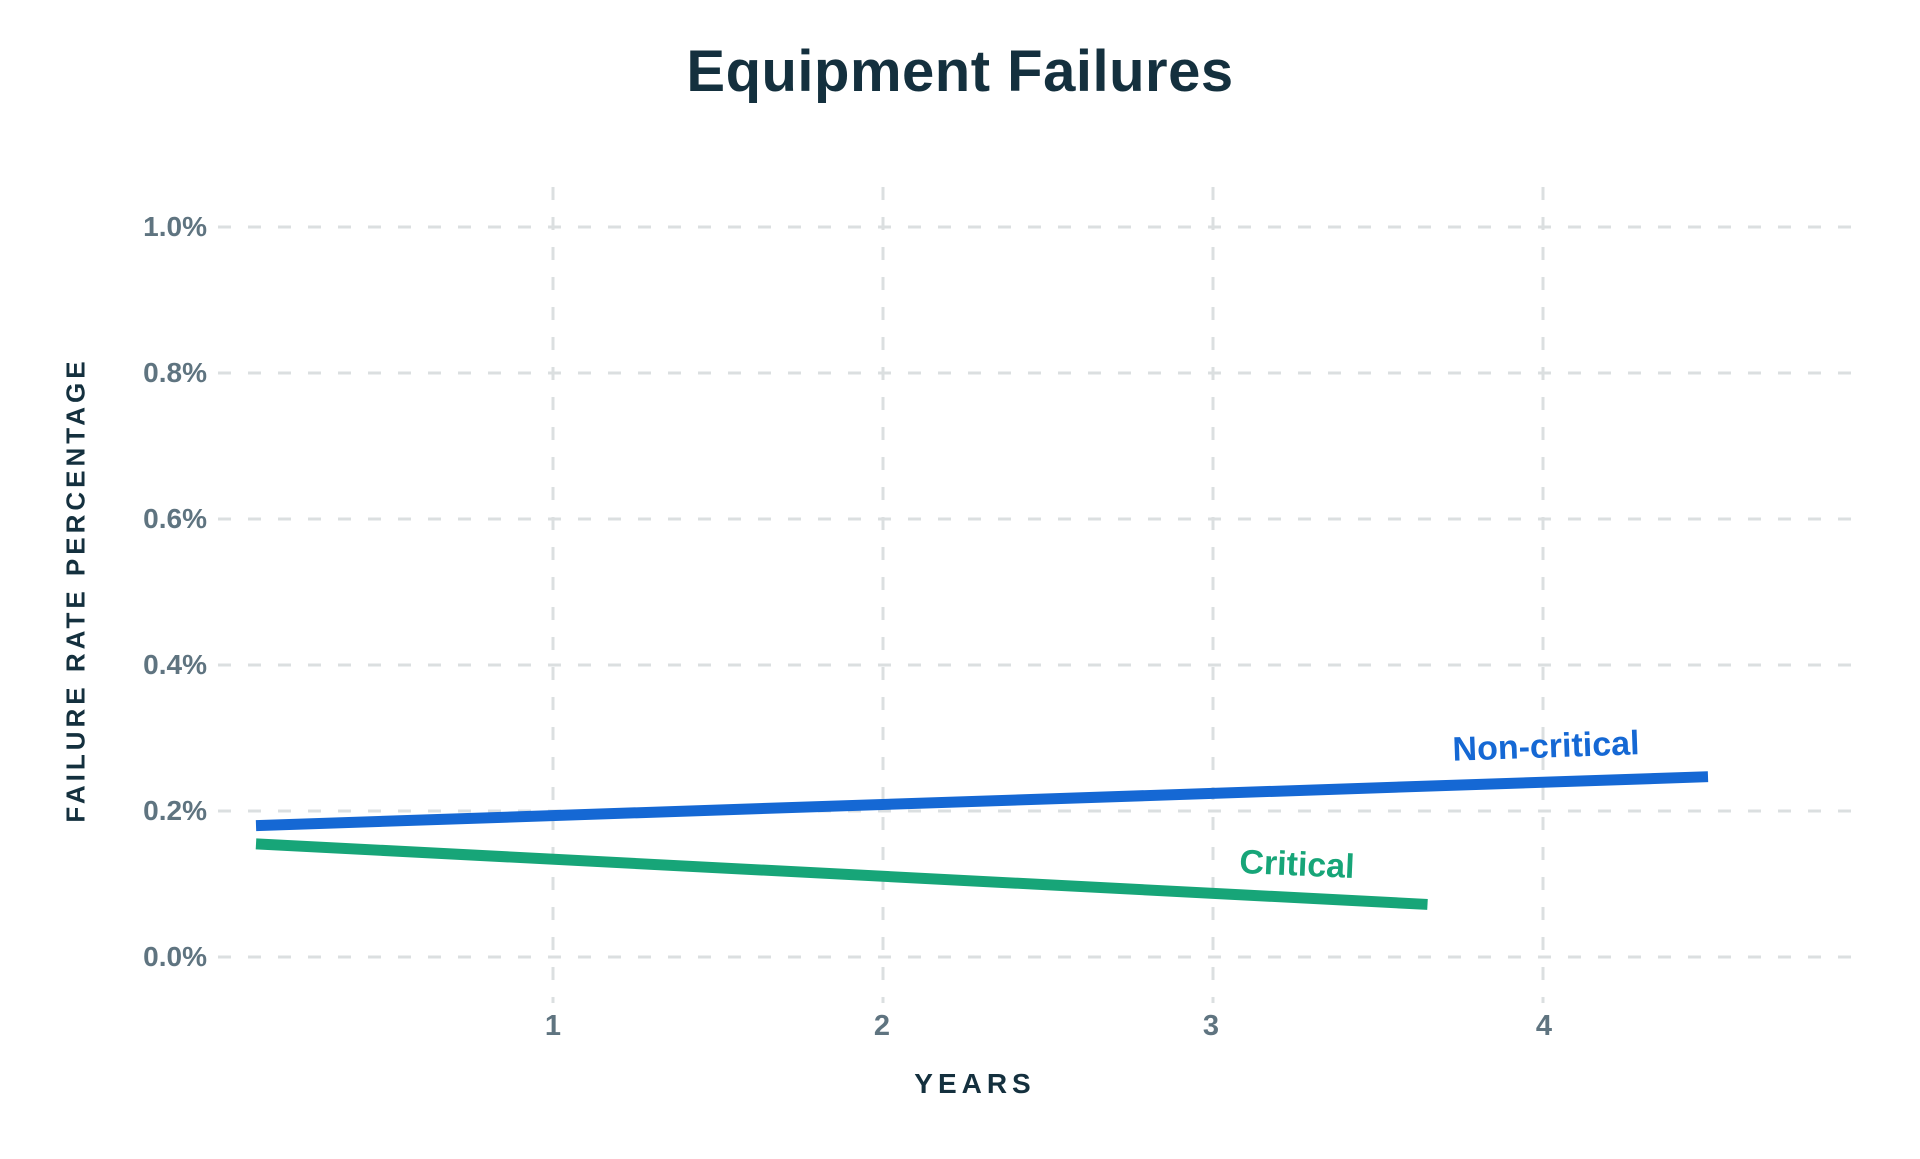 The image size is (1920, 1159). What do you see at coordinates (1546, 746) in the screenshot?
I see `series-label-non-critical: Non-critical` at bounding box center [1546, 746].